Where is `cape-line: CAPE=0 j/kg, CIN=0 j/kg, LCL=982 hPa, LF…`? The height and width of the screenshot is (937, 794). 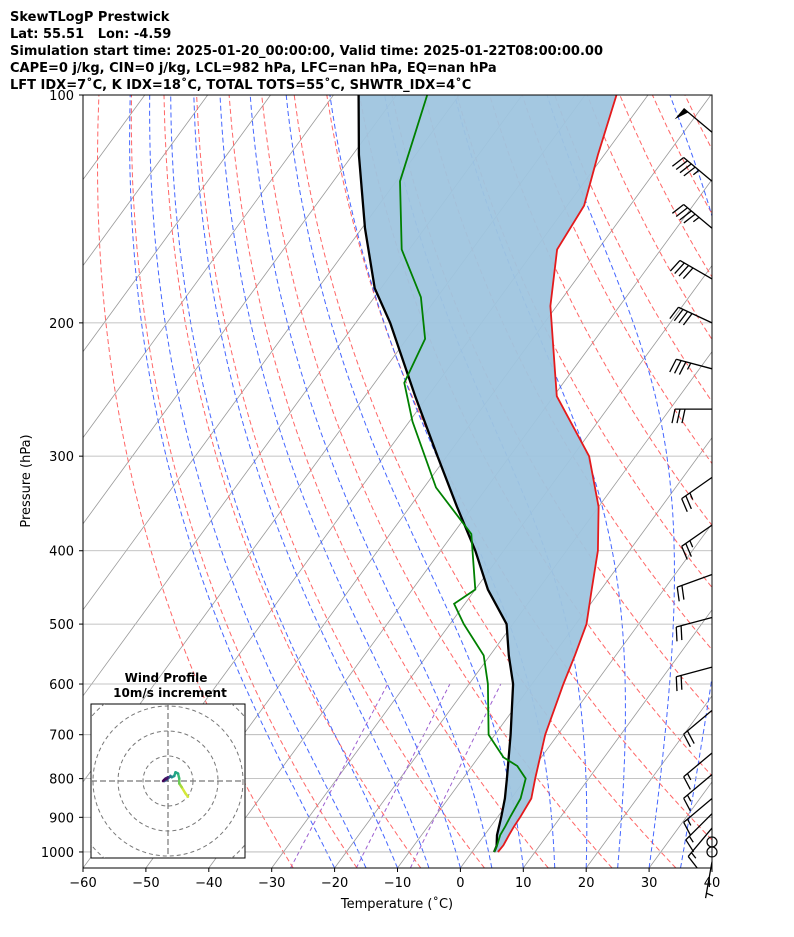
cape-line: CAPE=0 j/kg, CIN=0 j/kg, LCL=982 hPa, LF… is located at coordinates (253, 68).